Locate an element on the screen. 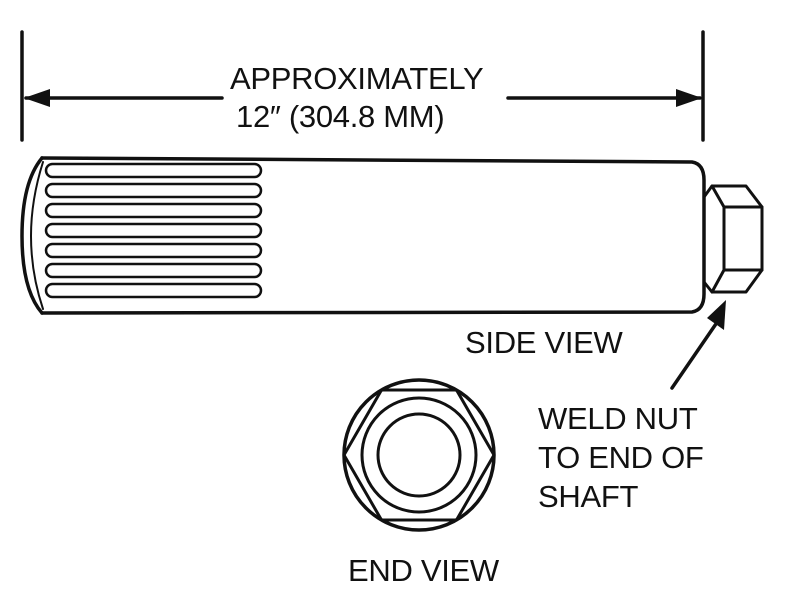 This screenshot has height=599, width=800. dimension-arrow-right is located at coordinates (604, 98).